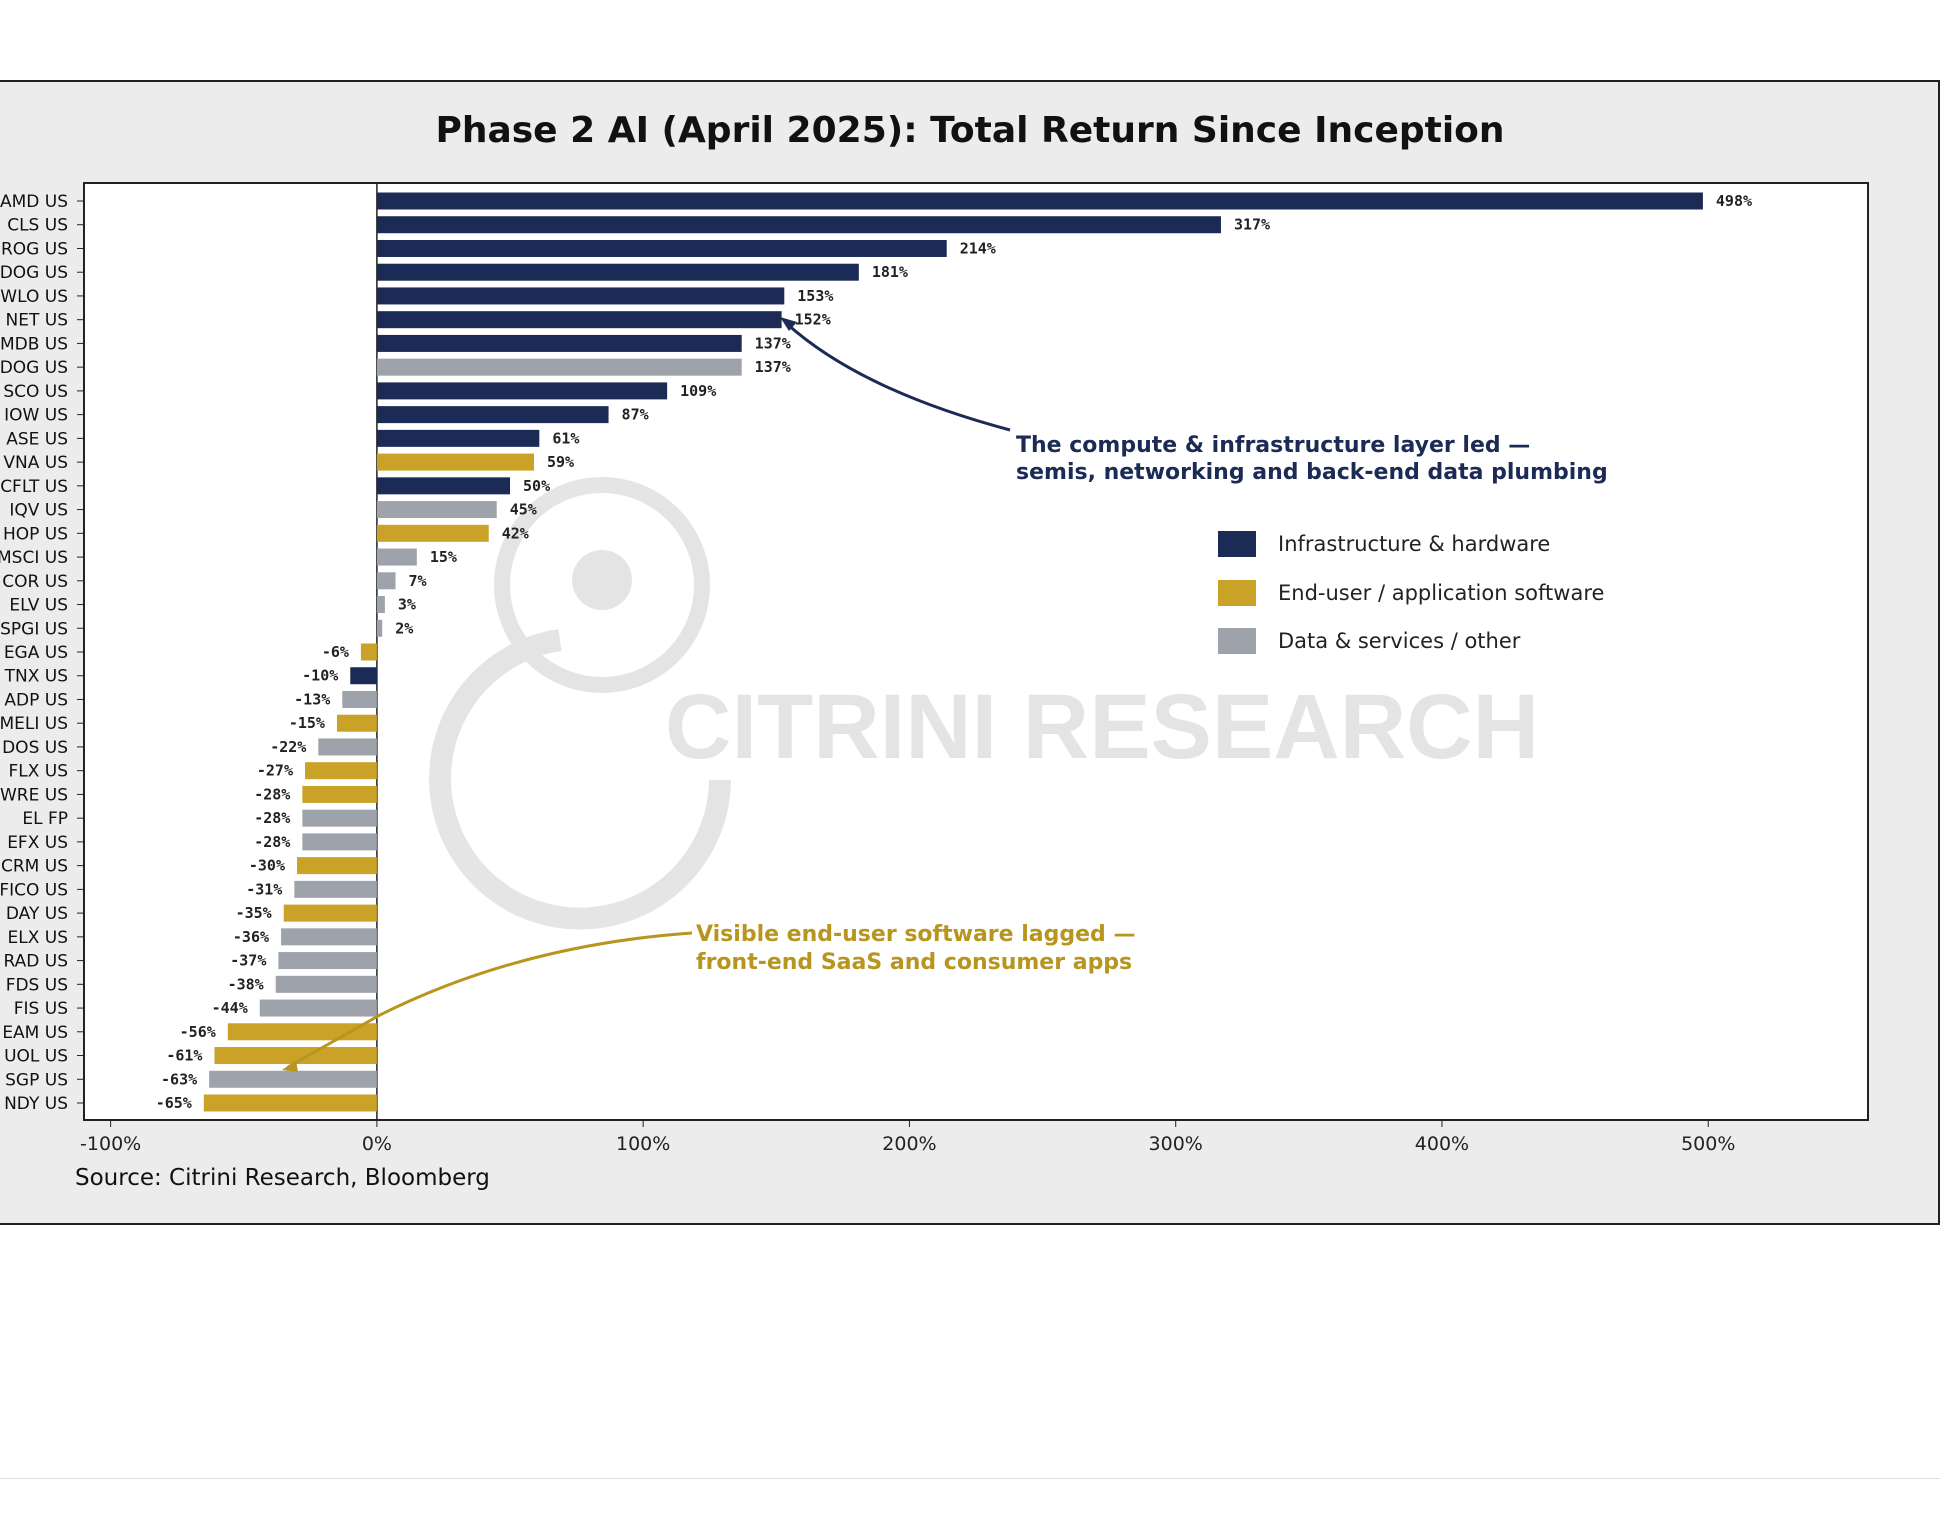 This screenshot has width=1940, height=1520. Describe the element at coordinates (36, 700) in the screenshot. I see `category-label: ADP US` at that location.